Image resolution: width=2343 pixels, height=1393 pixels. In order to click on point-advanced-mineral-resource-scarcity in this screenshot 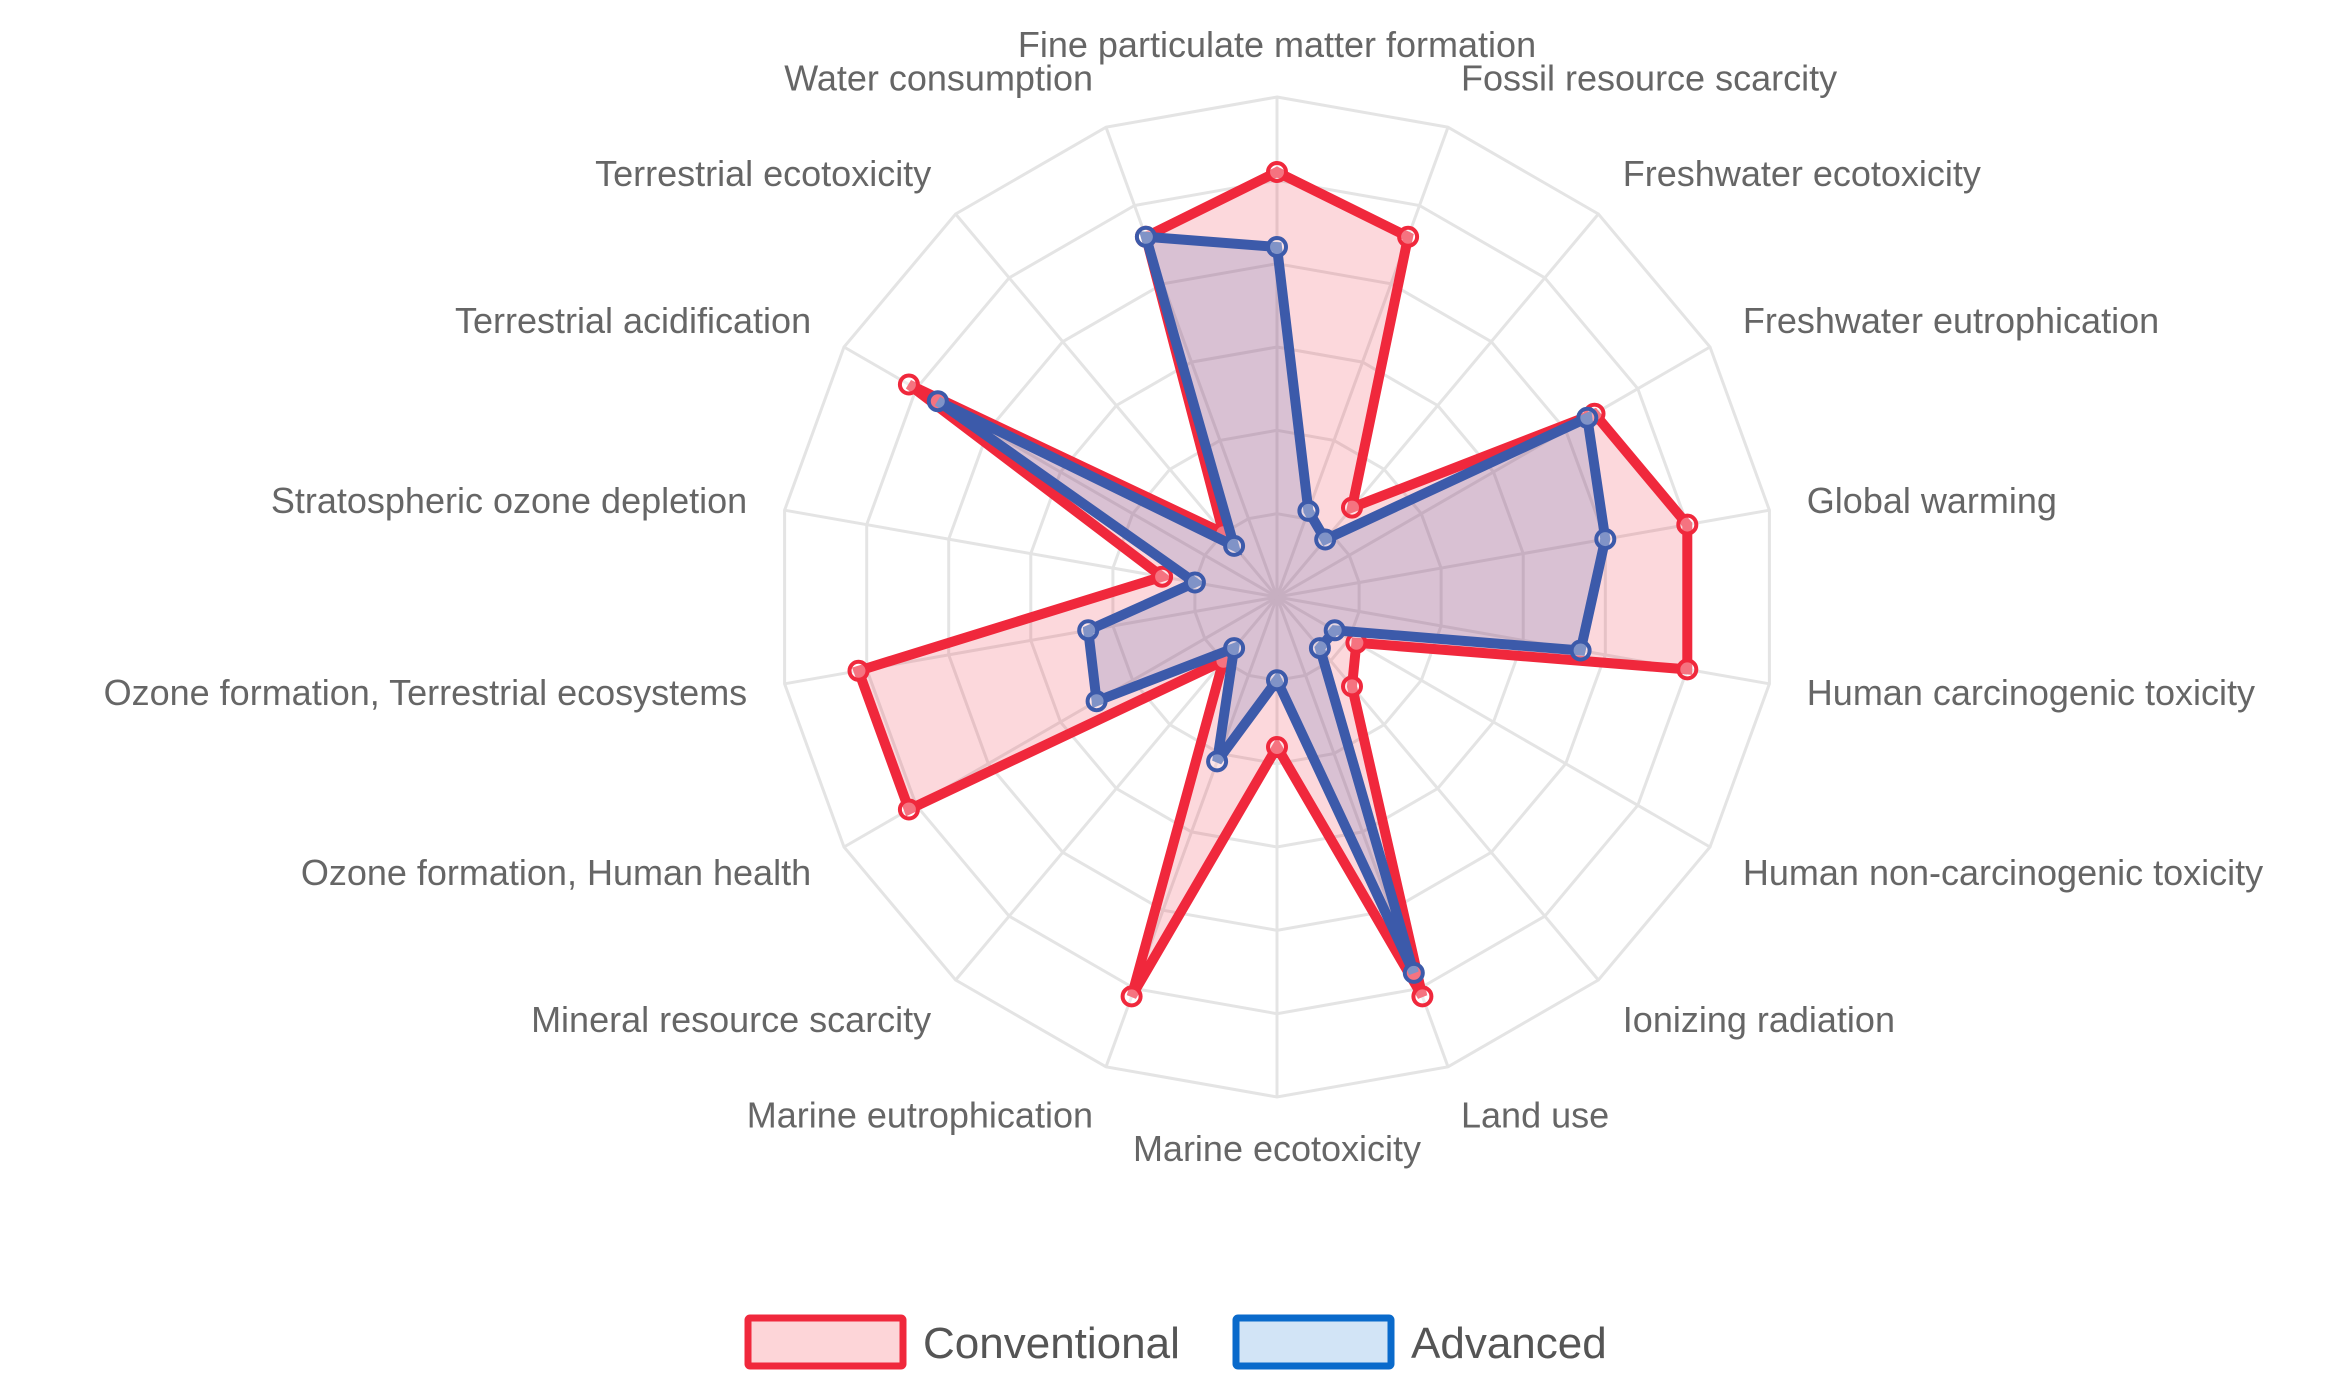, I will do `click(1234, 648)`.